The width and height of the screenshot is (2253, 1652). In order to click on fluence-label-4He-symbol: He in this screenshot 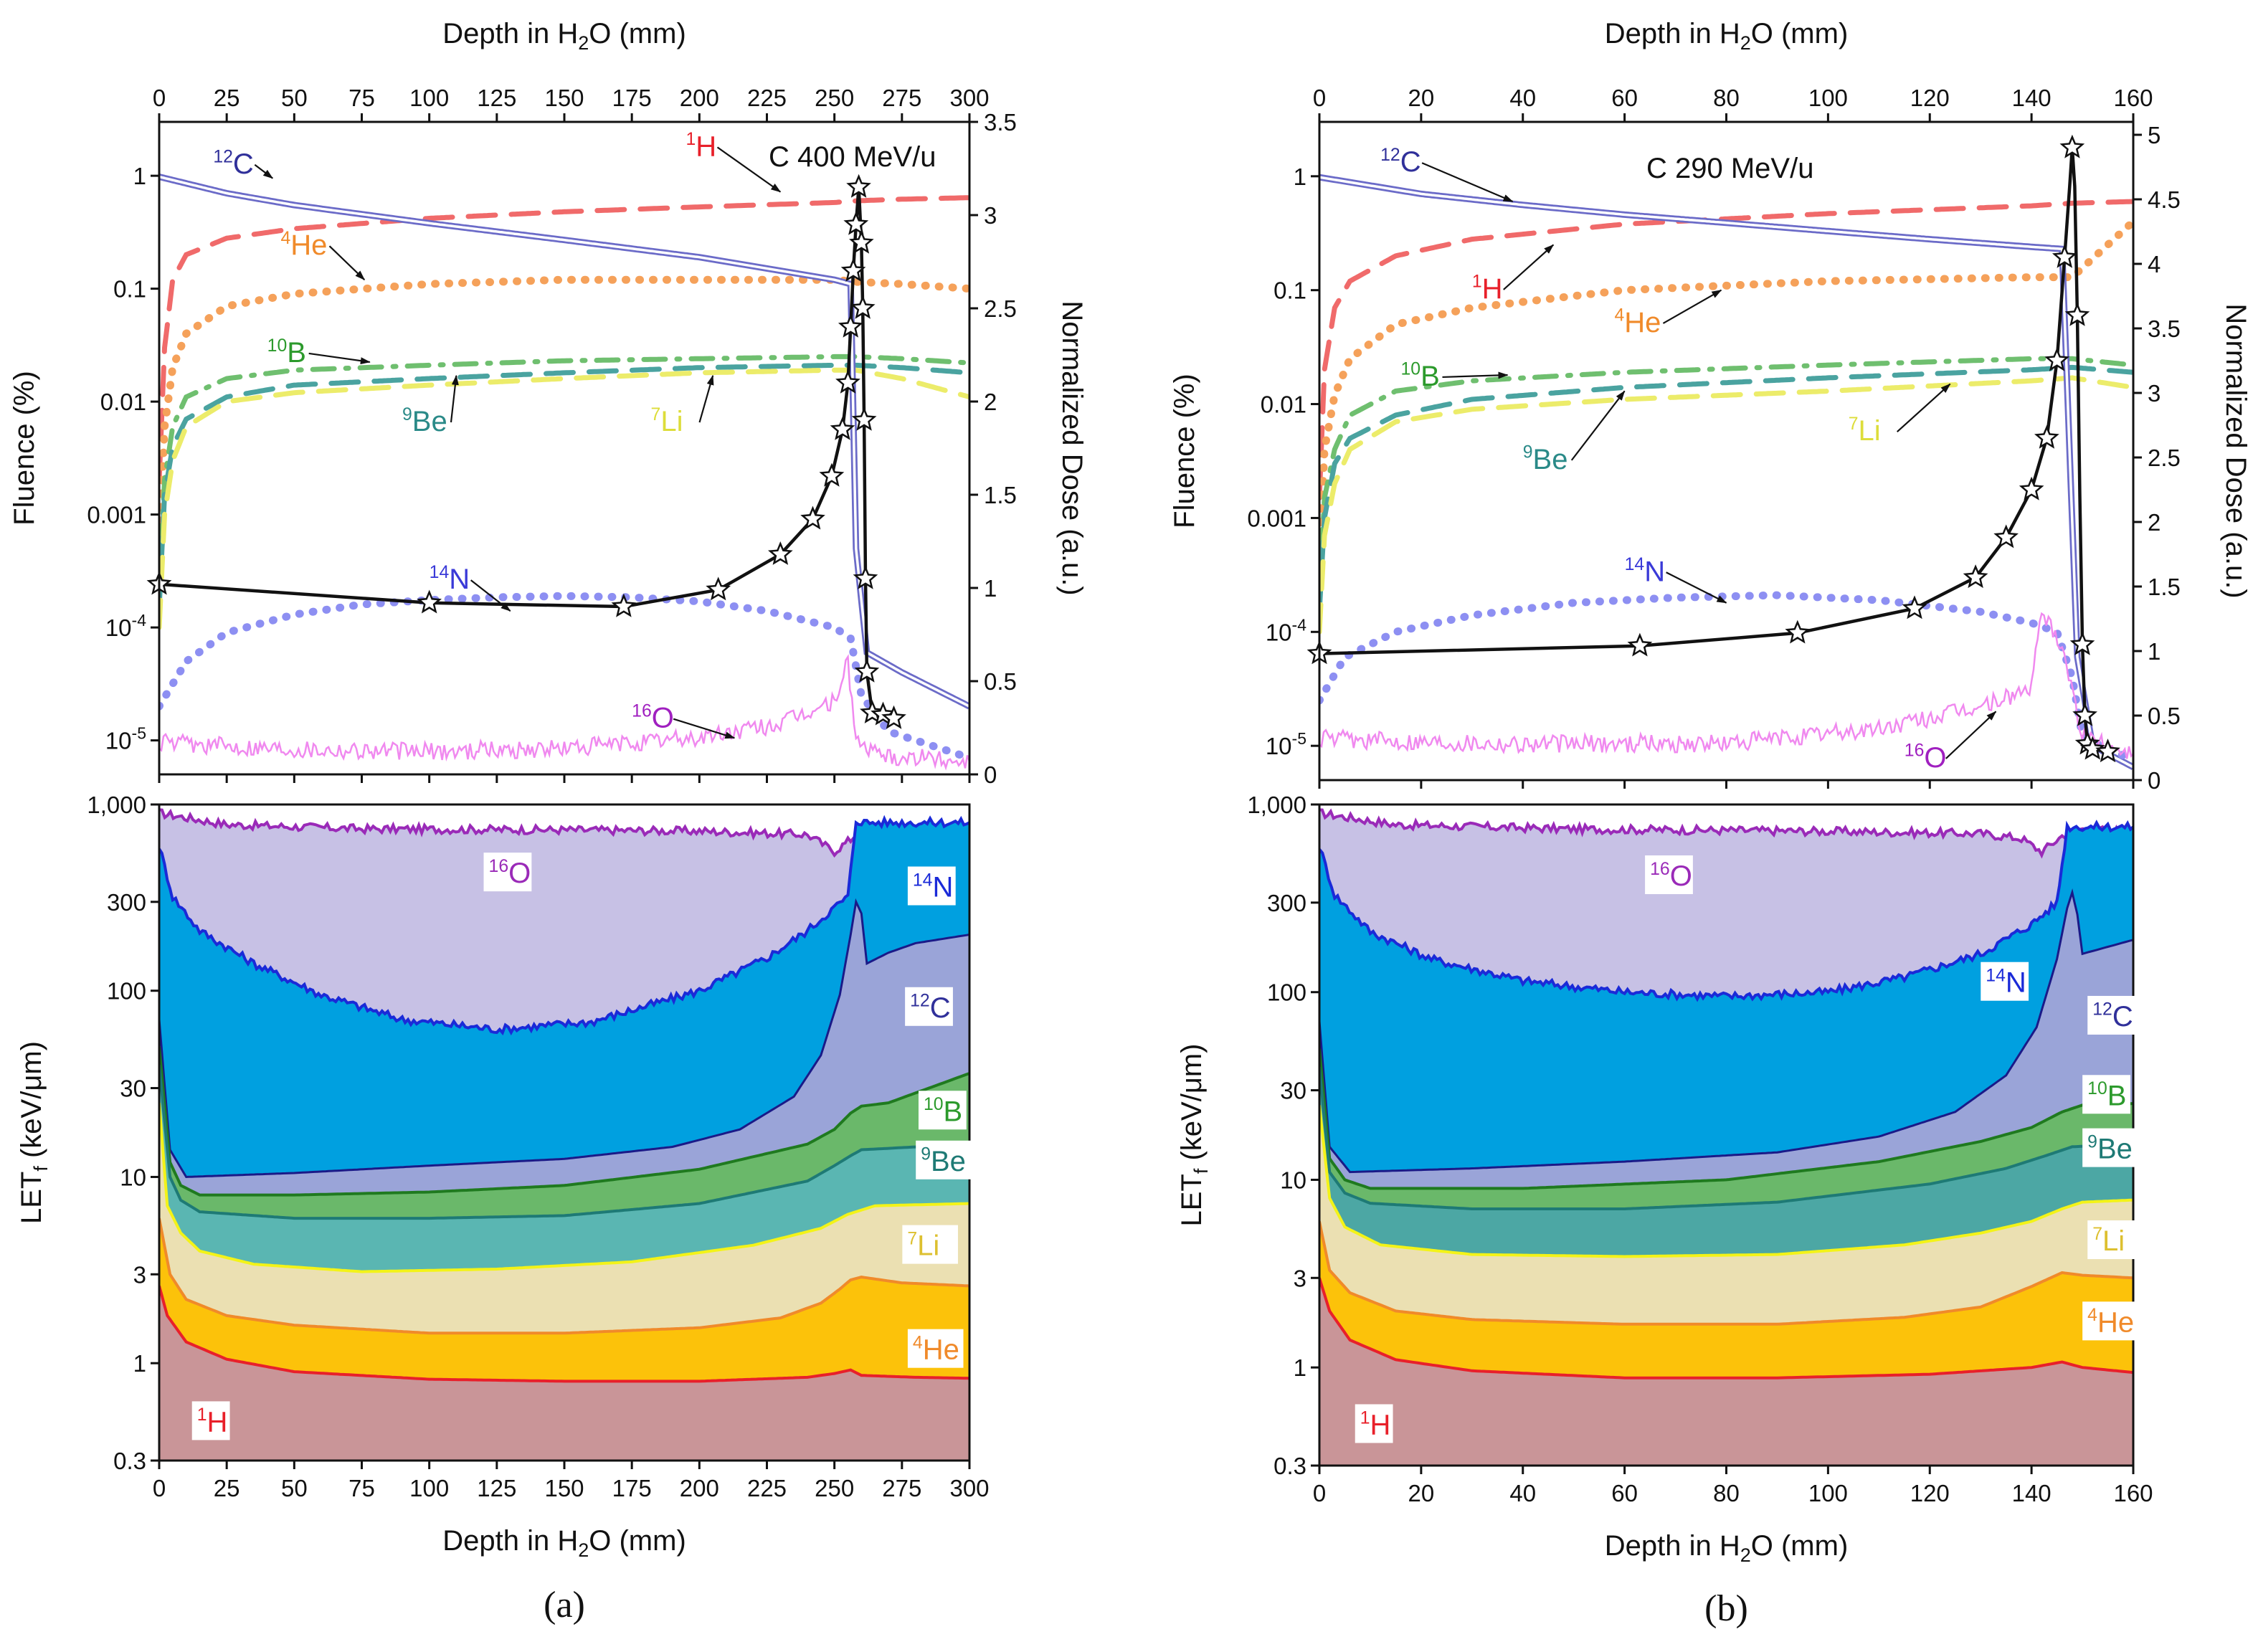, I will do `click(308, 245)`.